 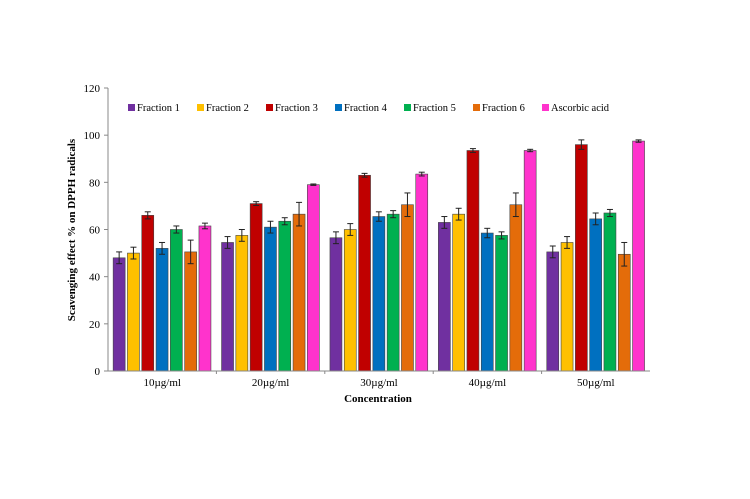 What do you see at coordinates (488, 383) in the screenshot?
I see `x-tick-label: 40µg/ml` at bounding box center [488, 383].